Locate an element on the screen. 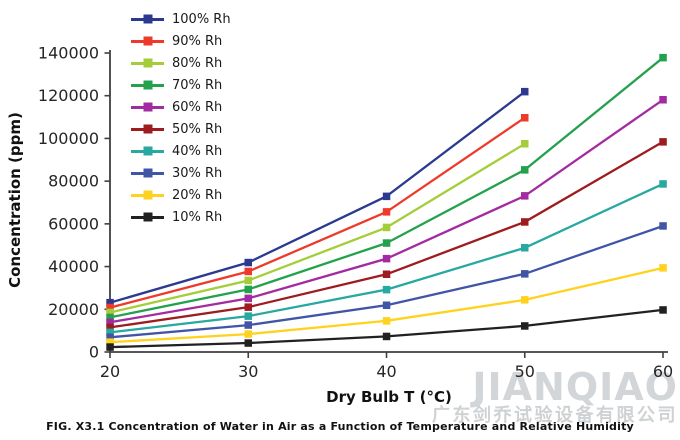 The height and width of the screenshot is (440, 680). y-tick-label: 60000 is located at coordinates (73, 223).